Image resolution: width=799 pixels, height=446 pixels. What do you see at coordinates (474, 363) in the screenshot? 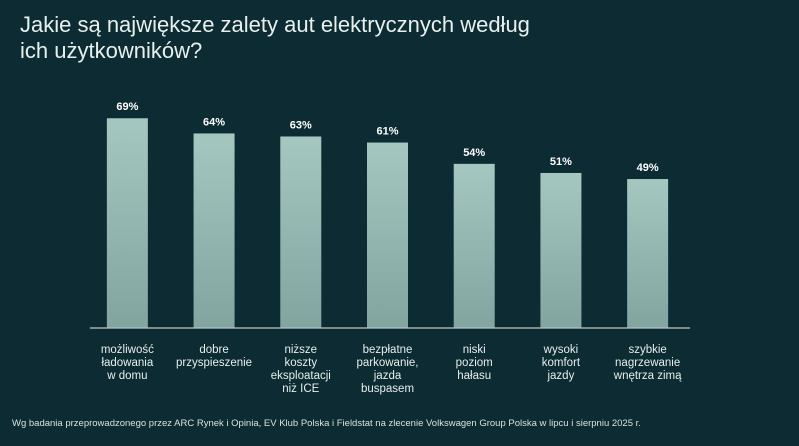
I see `x-tick-label: niski poziom hałasu` at bounding box center [474, 363].